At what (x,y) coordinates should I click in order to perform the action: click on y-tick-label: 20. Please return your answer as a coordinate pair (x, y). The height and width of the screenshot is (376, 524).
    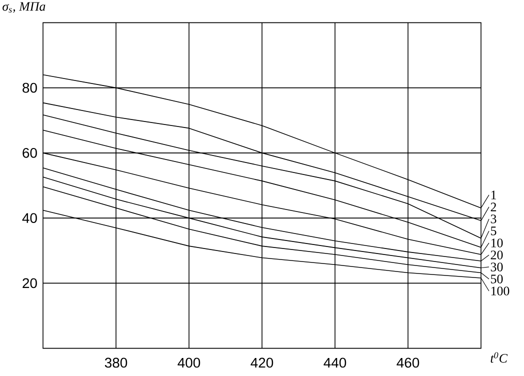
    Looking at the image, I should click on (29, 283).